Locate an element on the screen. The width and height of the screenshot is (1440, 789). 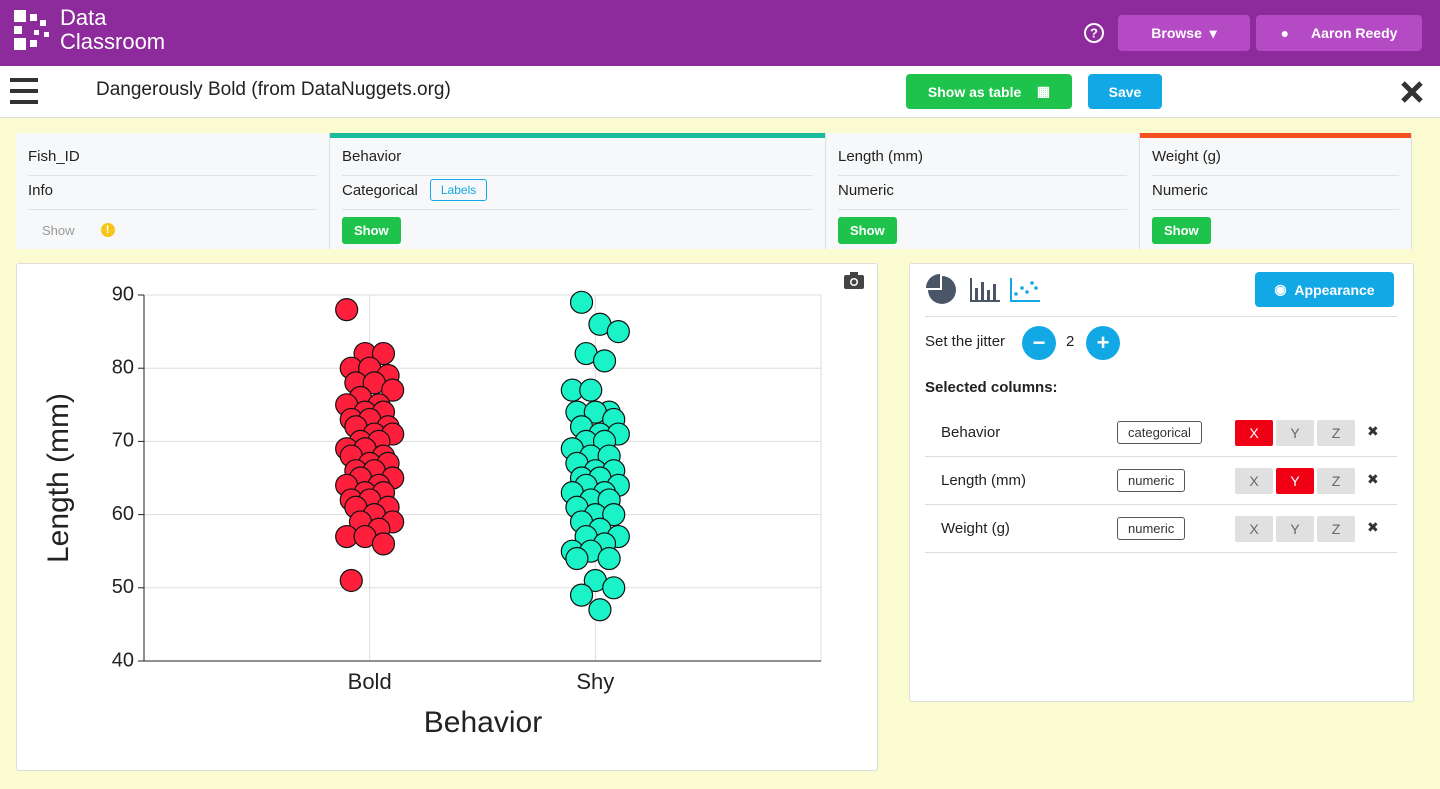
user-button: ● Aaron Reedy is located at coordinates (1339, 33).